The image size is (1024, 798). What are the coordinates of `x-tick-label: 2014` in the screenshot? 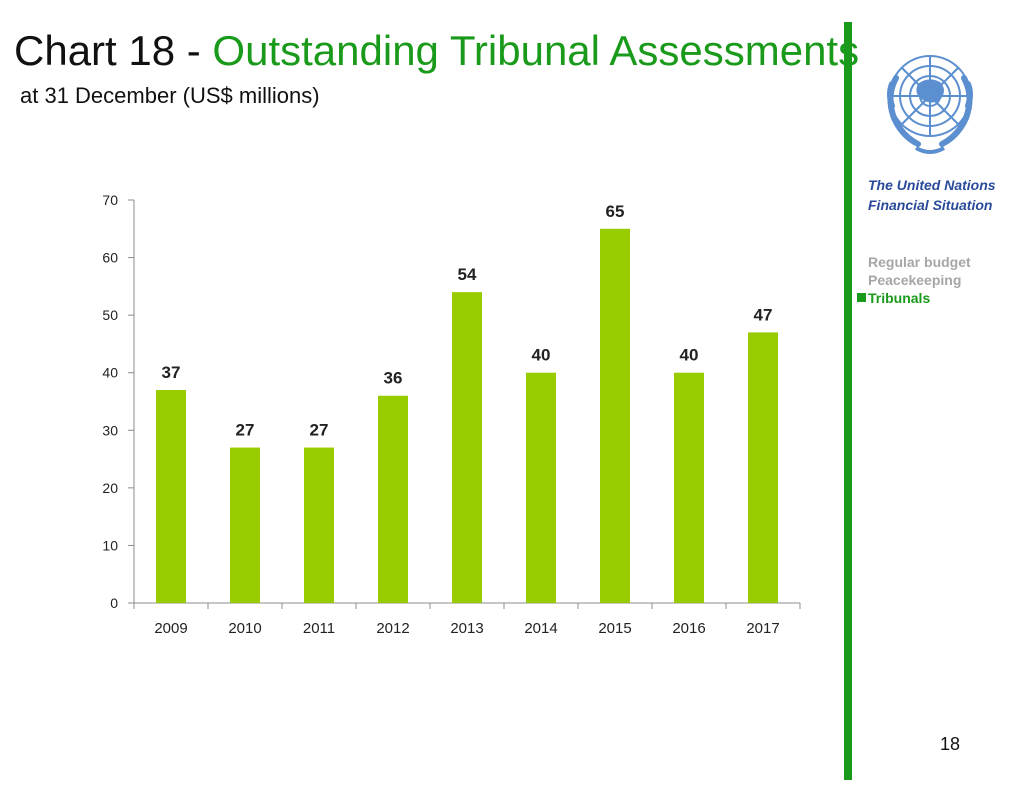 It's located at (540, 628).